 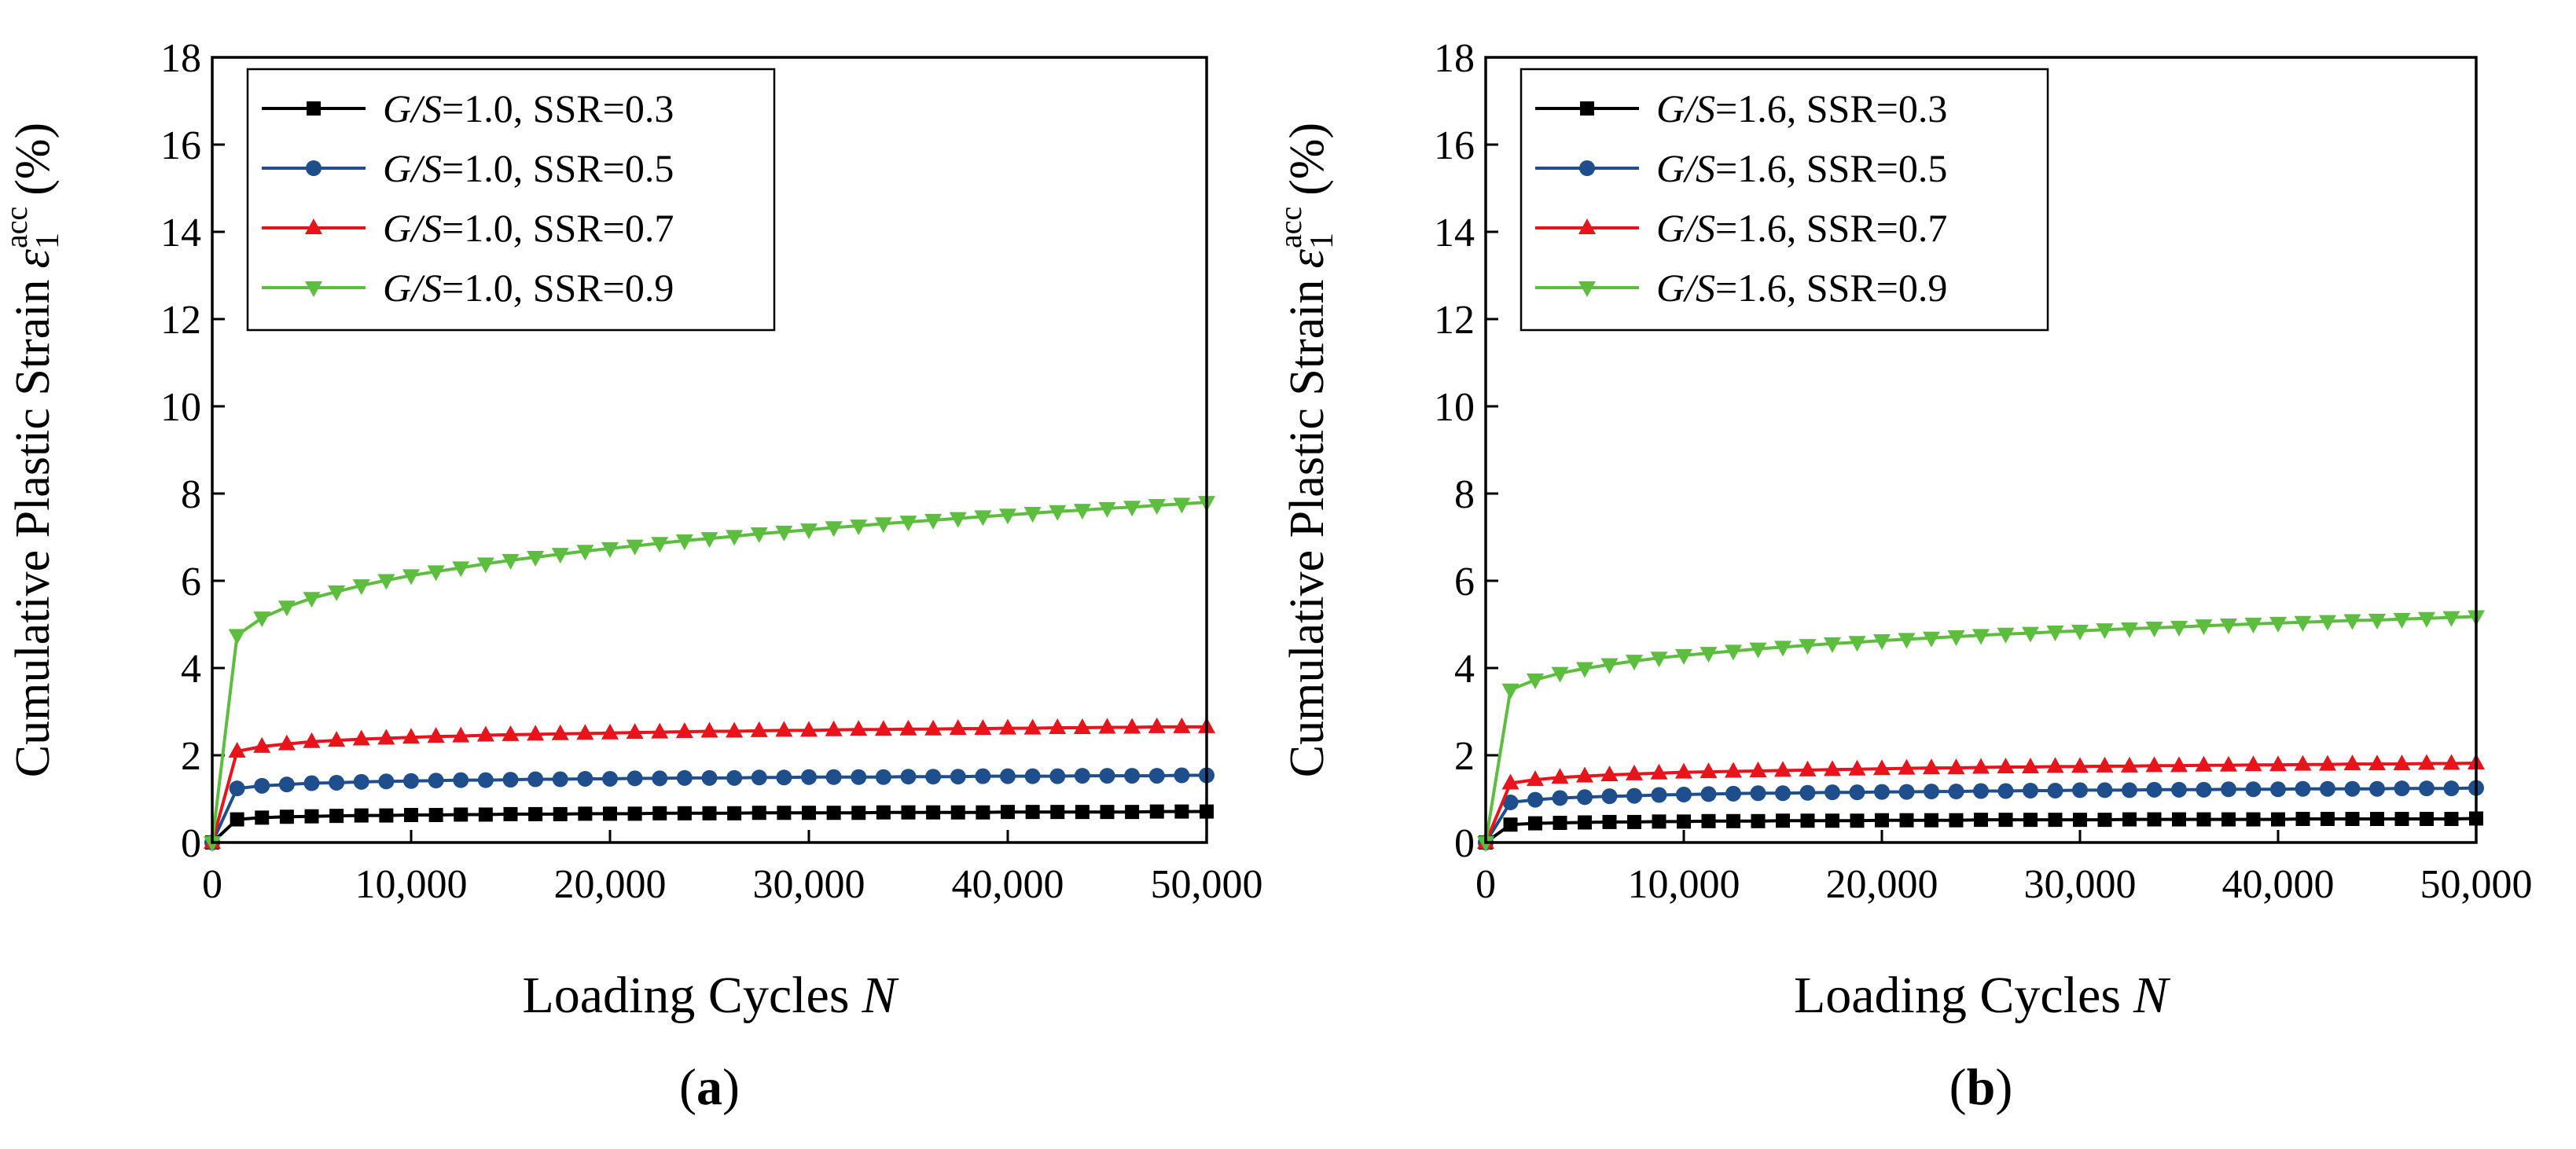 I want to click on x-tick-label: 20,000, so click(x=1882, y=884).